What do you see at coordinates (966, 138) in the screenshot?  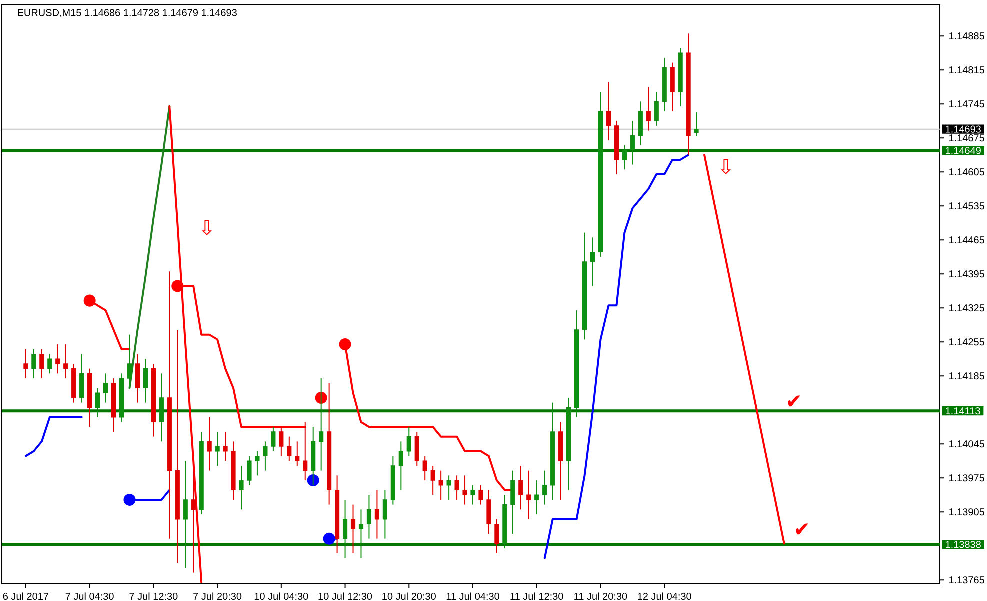 I see `y-tick-label: 1.14675` at bounding box center [966, 138].